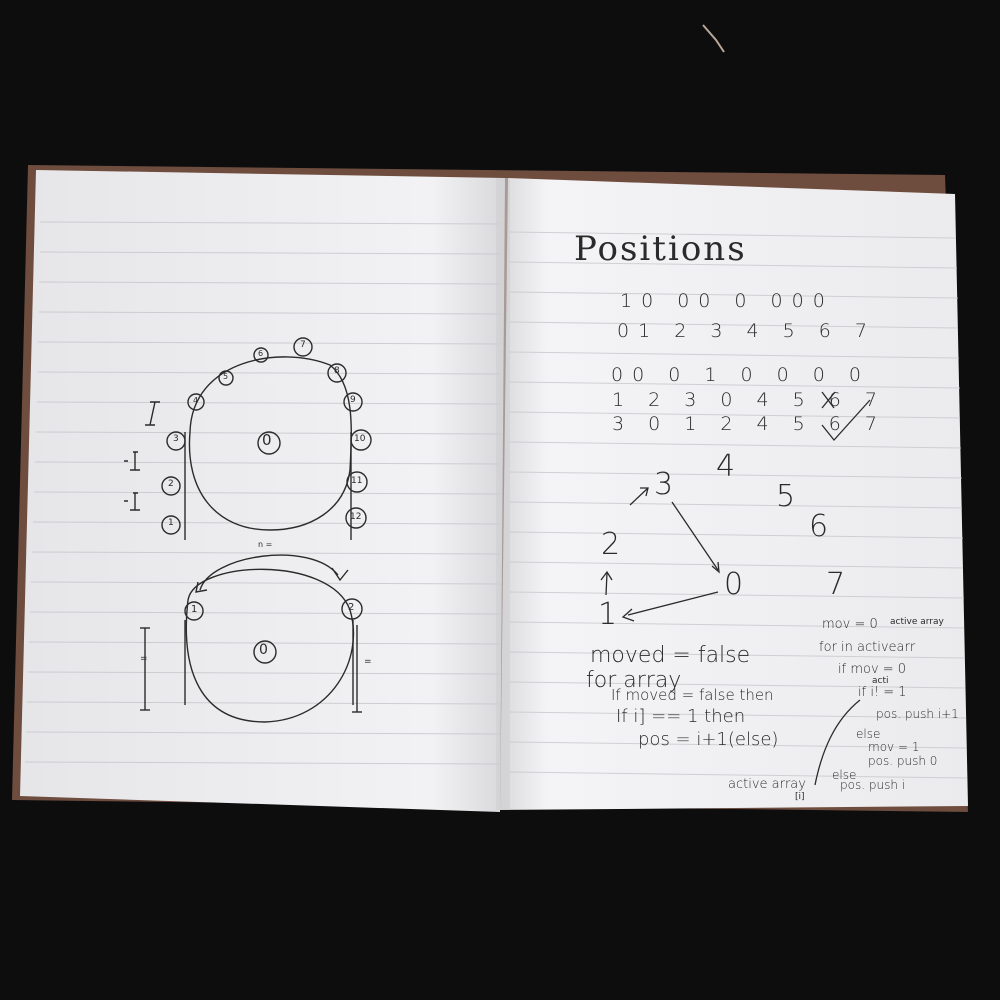 This screenshot has height=1000, width=1000. I want to click on top-circle-center: 0, so click(267, 440).